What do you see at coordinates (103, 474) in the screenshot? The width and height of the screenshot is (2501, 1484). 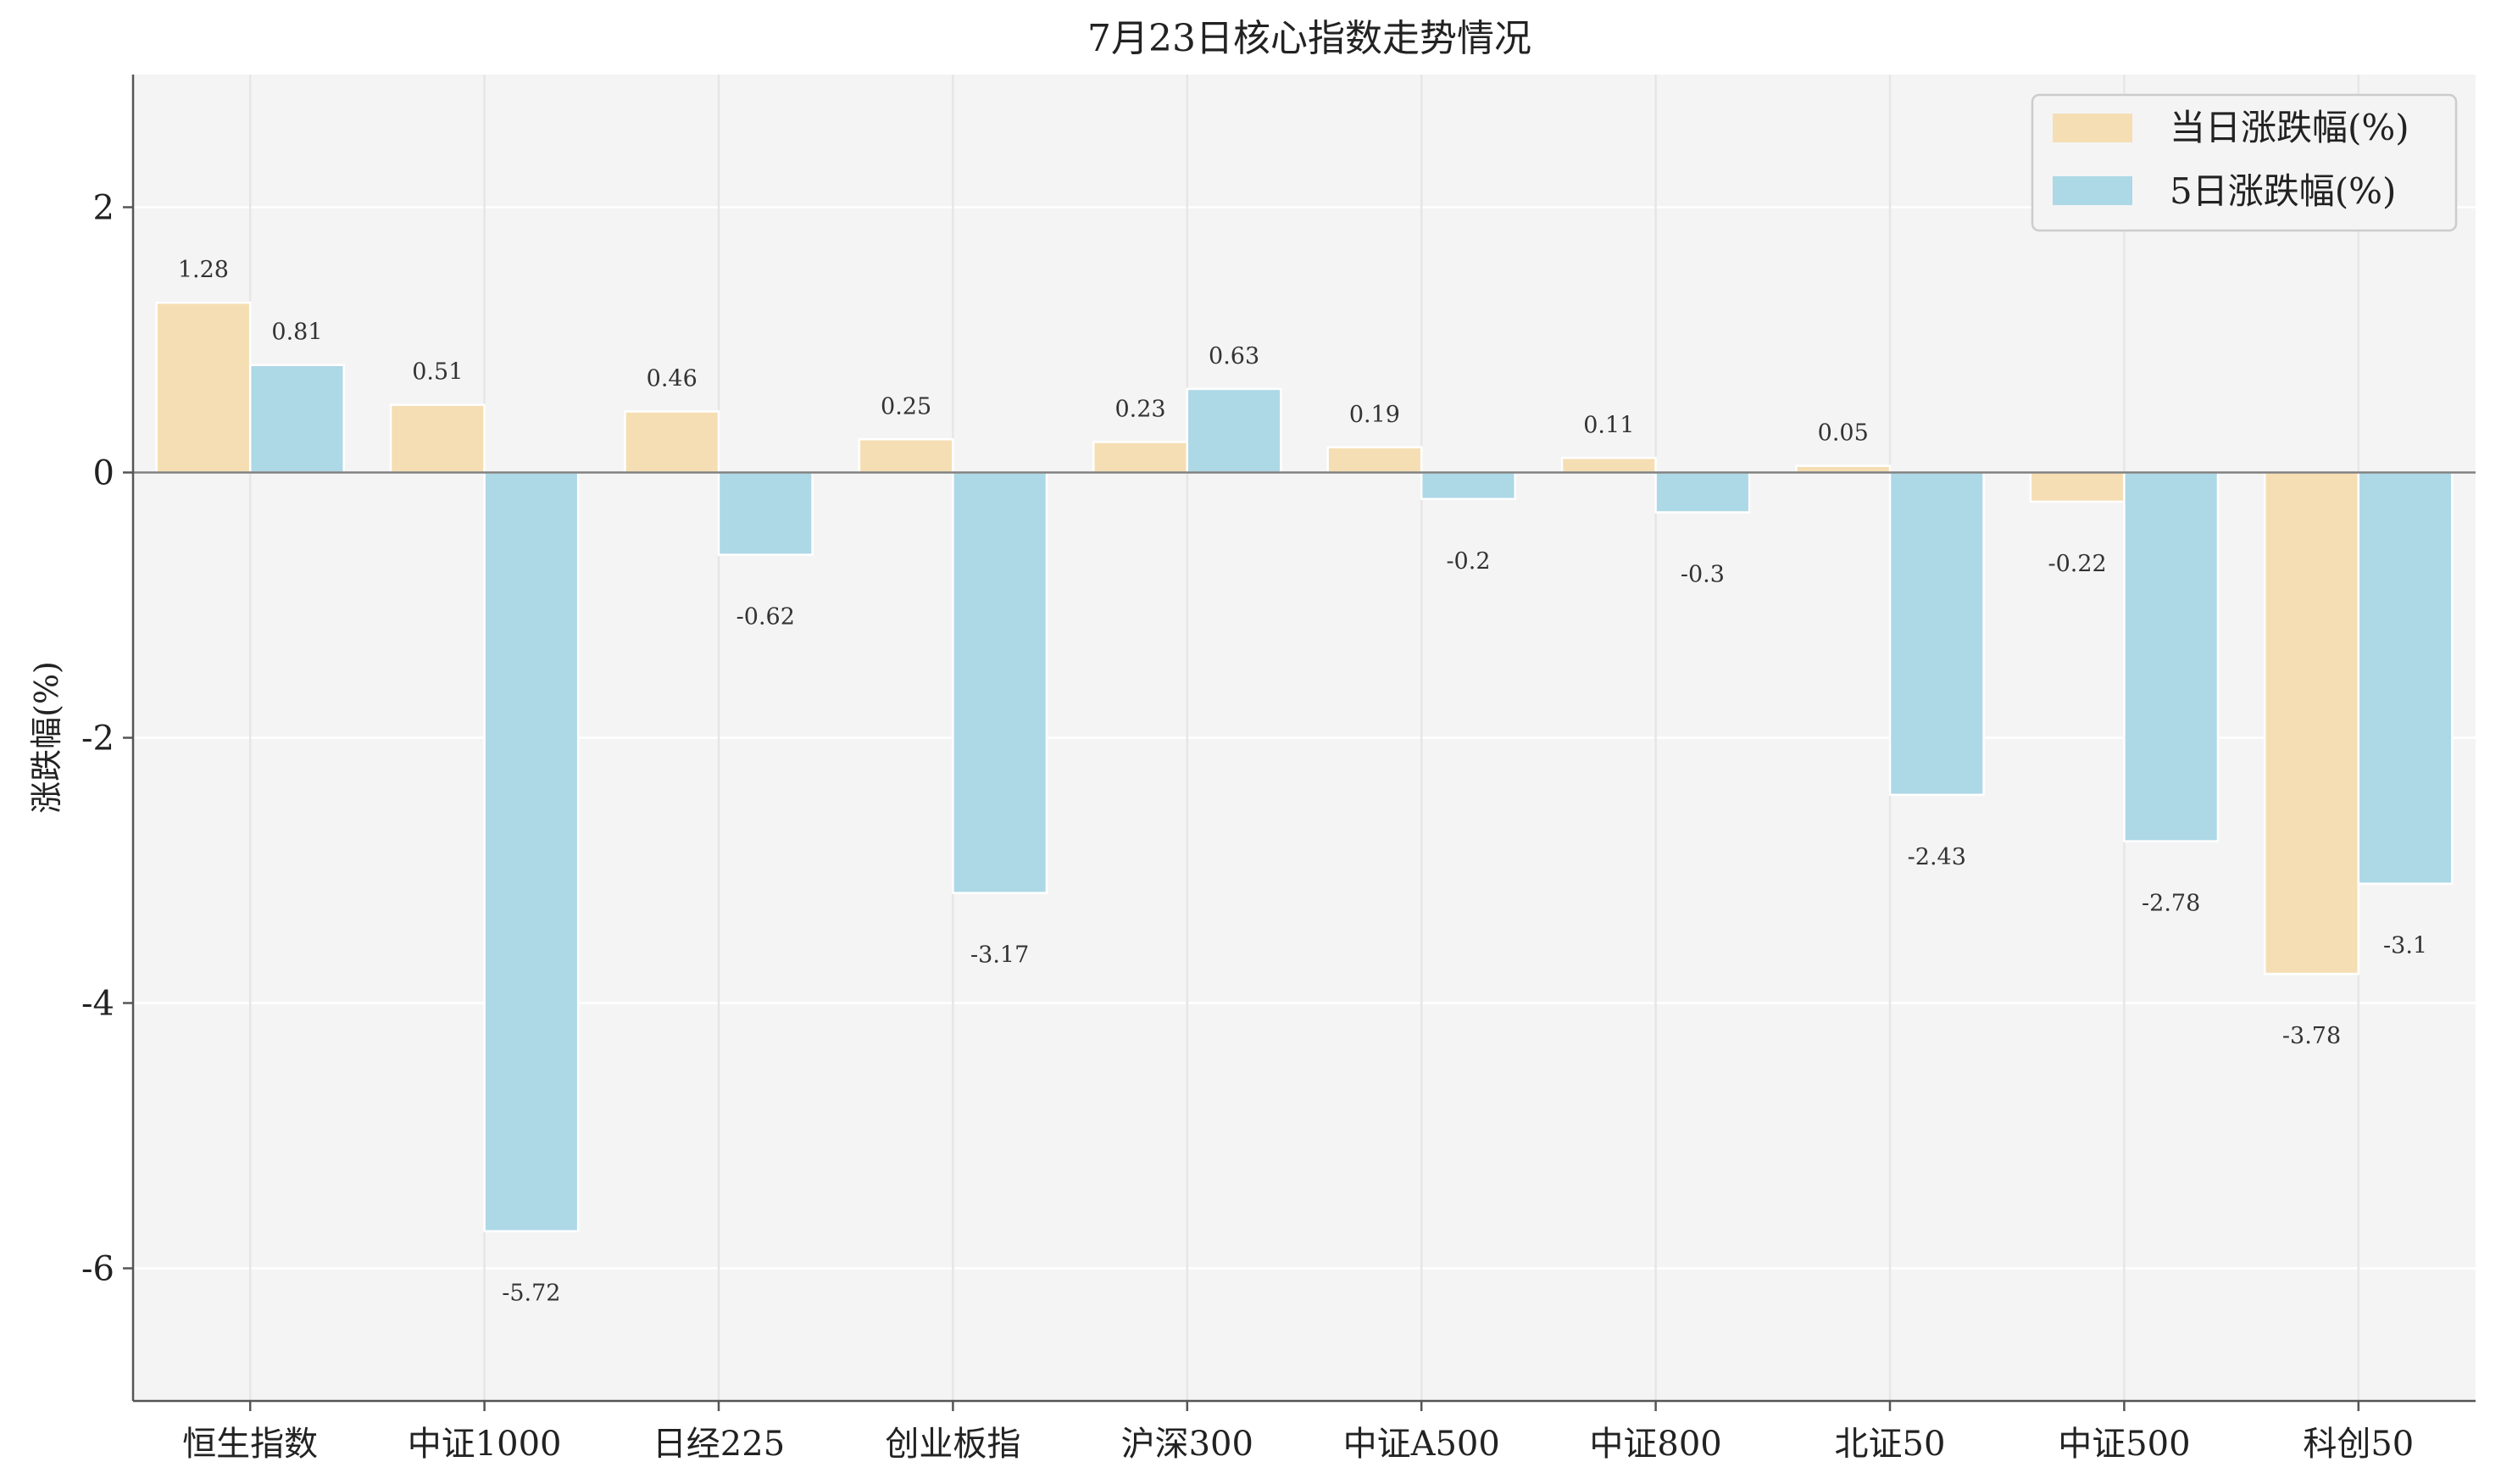 I see `y-tick-label: 0` at bounding box center [103, 474].